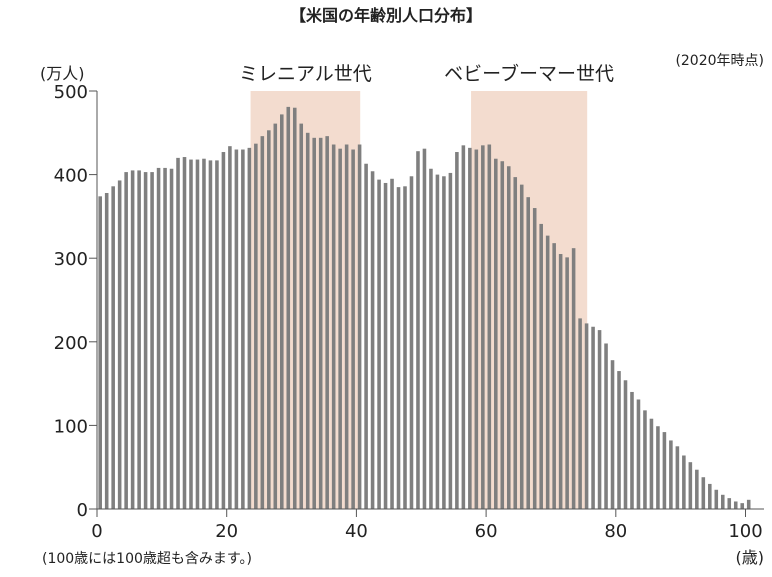 This screenshot has width=772, height=577. I want to click on x-tick-label-0: 0, so click(96, 531).